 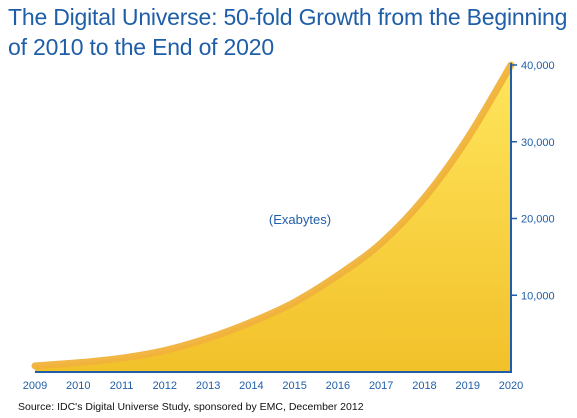 I want to click on x-tick-label: 2018, so click(x=424, y=386).